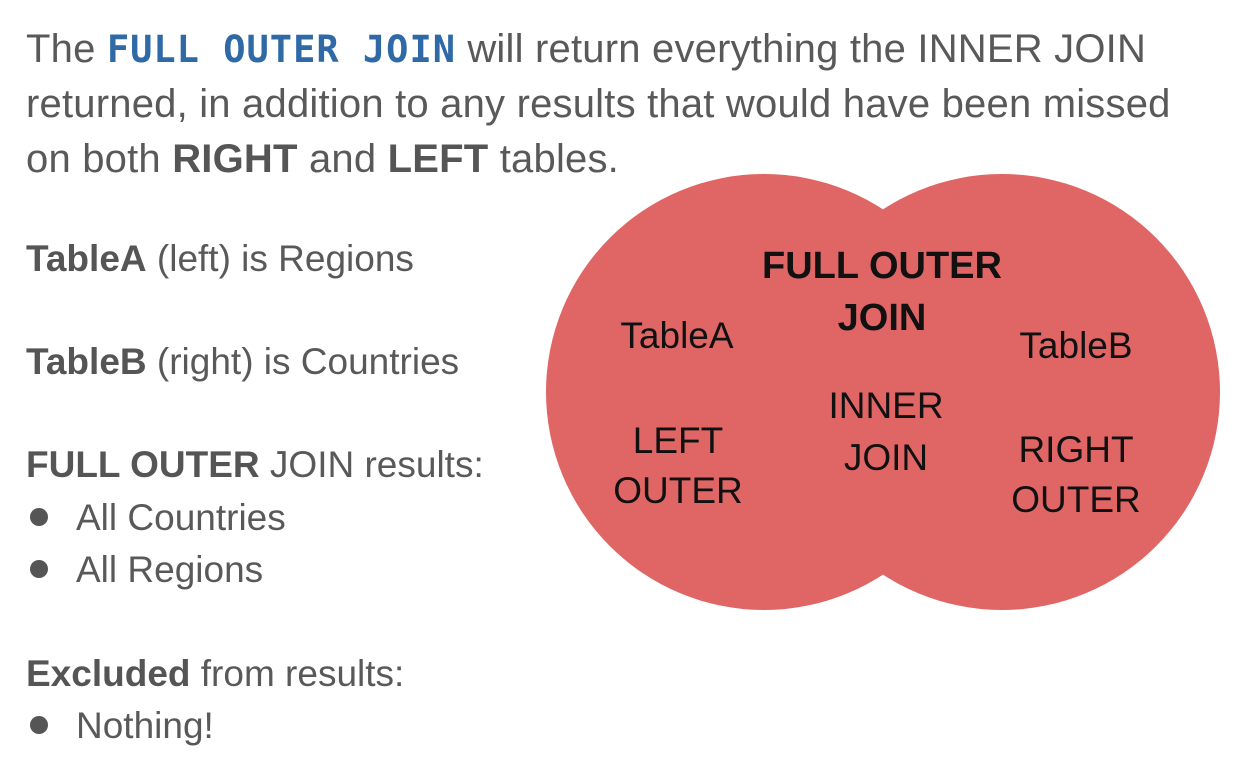  I want to click on list-item: All Regions, so click(144, 570).